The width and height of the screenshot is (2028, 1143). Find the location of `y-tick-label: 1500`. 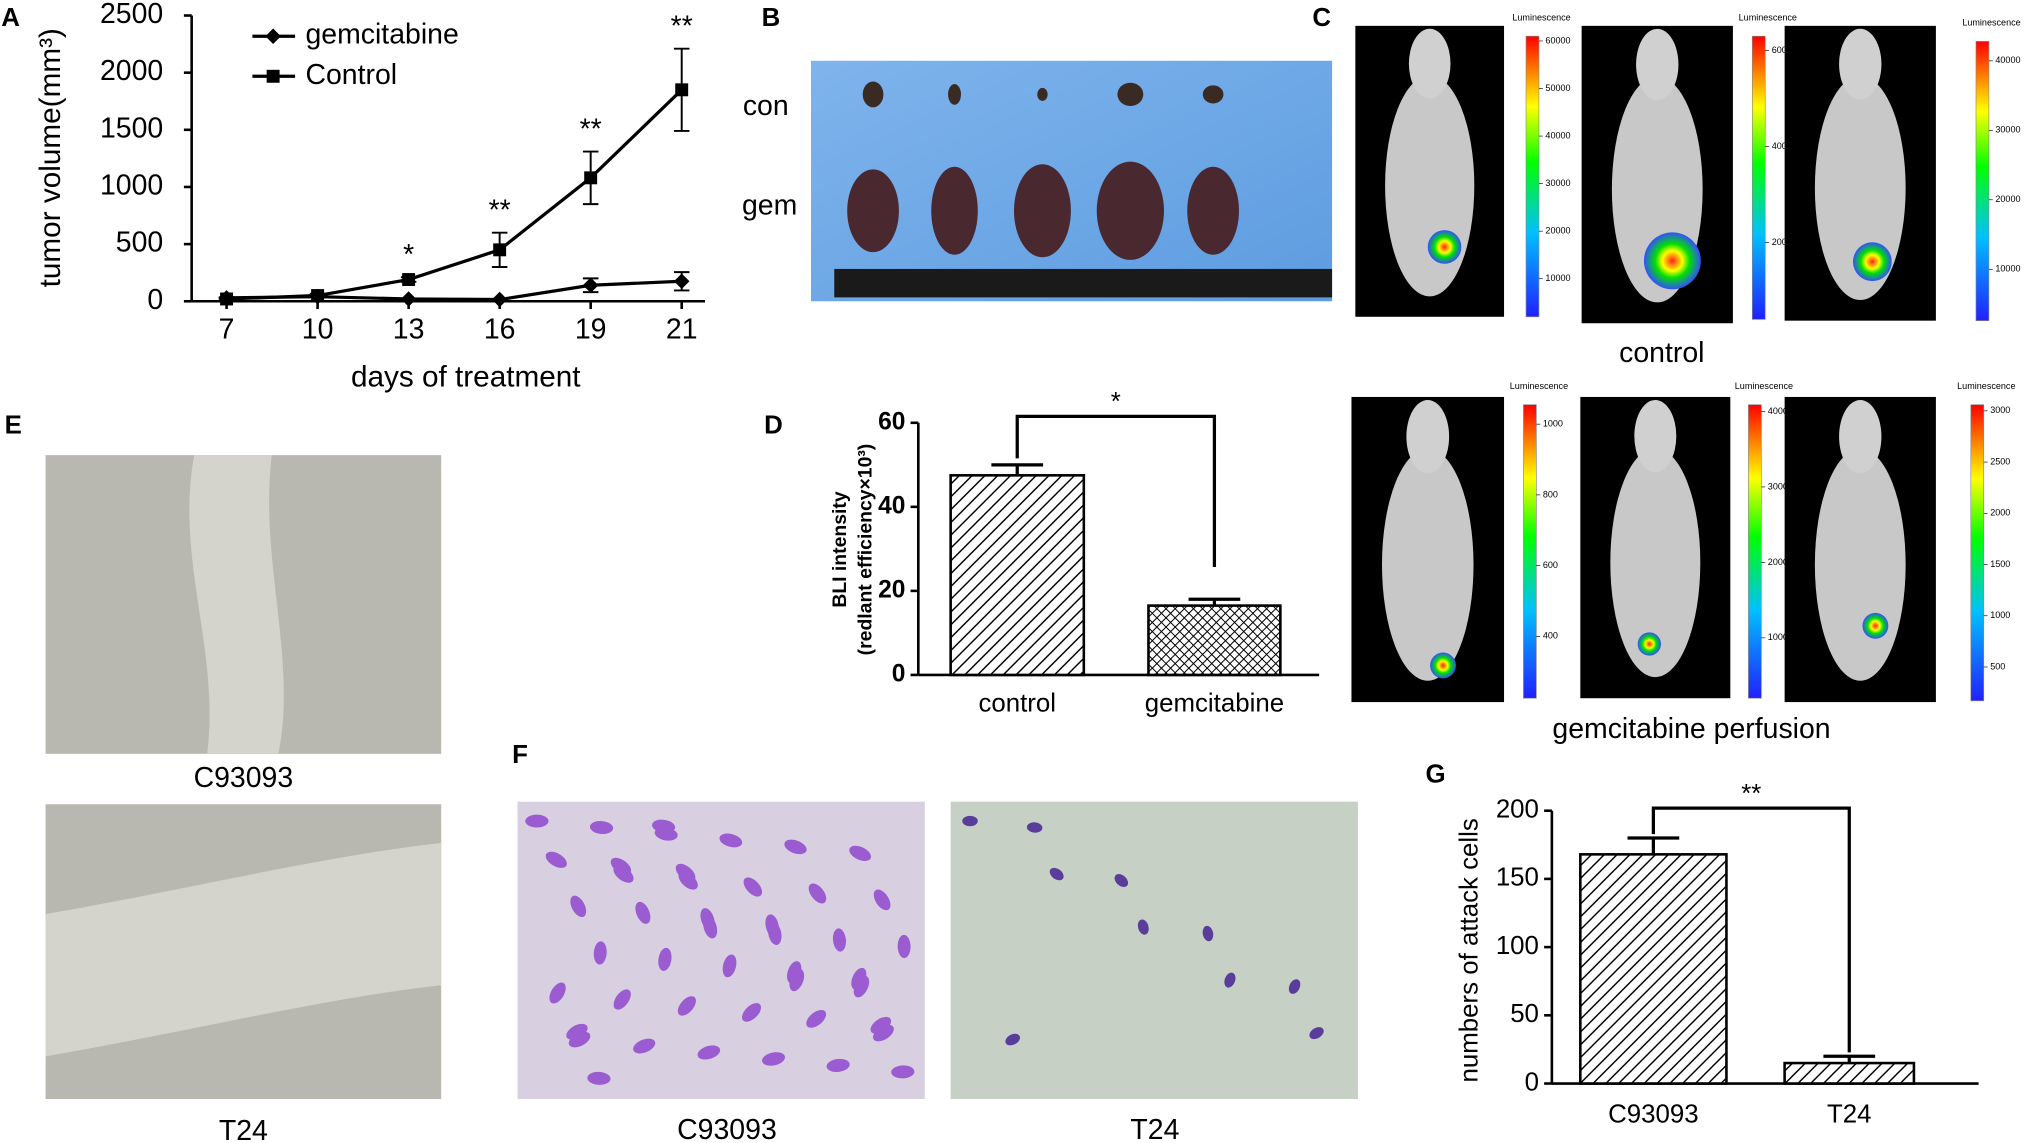

y-tick-label: 1500 is located at coordinates (131, 128).